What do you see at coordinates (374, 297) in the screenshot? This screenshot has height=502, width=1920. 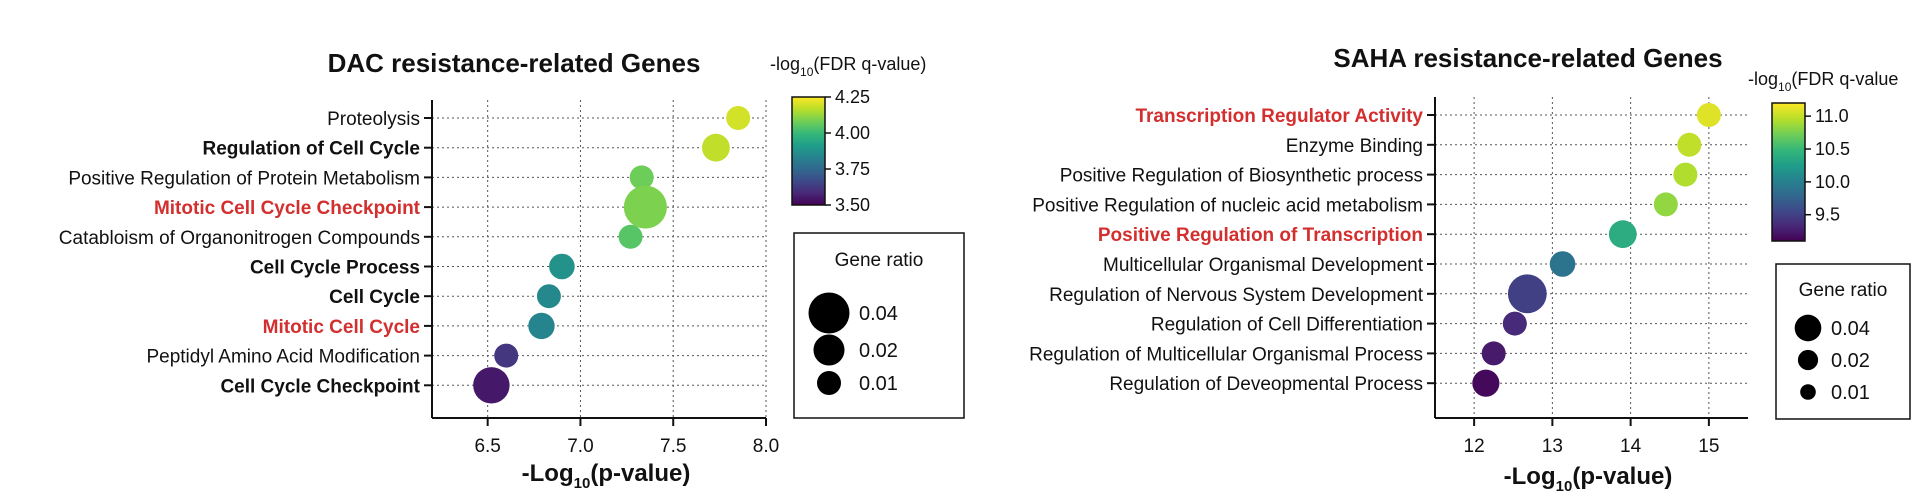 I see `category-label: Cell Cycle` at bounding box center [374, 297].